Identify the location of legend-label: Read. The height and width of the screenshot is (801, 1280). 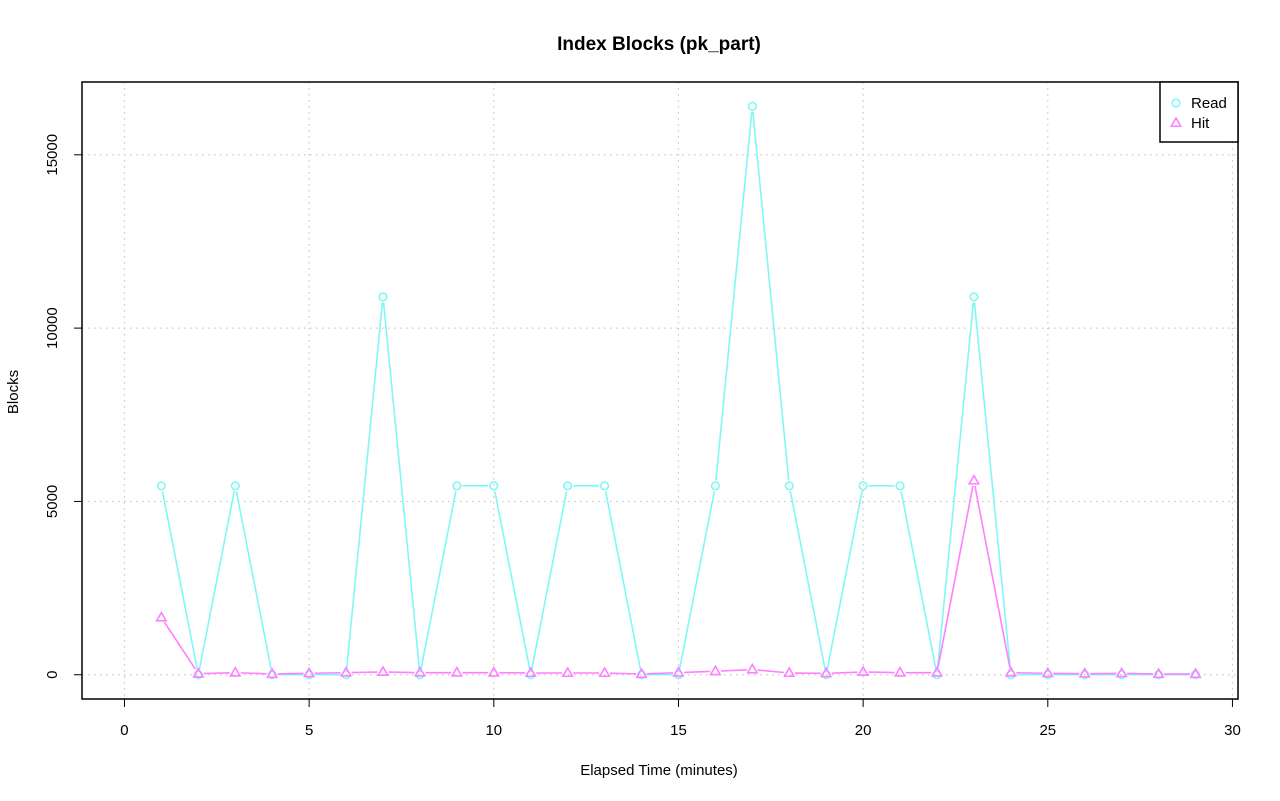
(1209, 103).